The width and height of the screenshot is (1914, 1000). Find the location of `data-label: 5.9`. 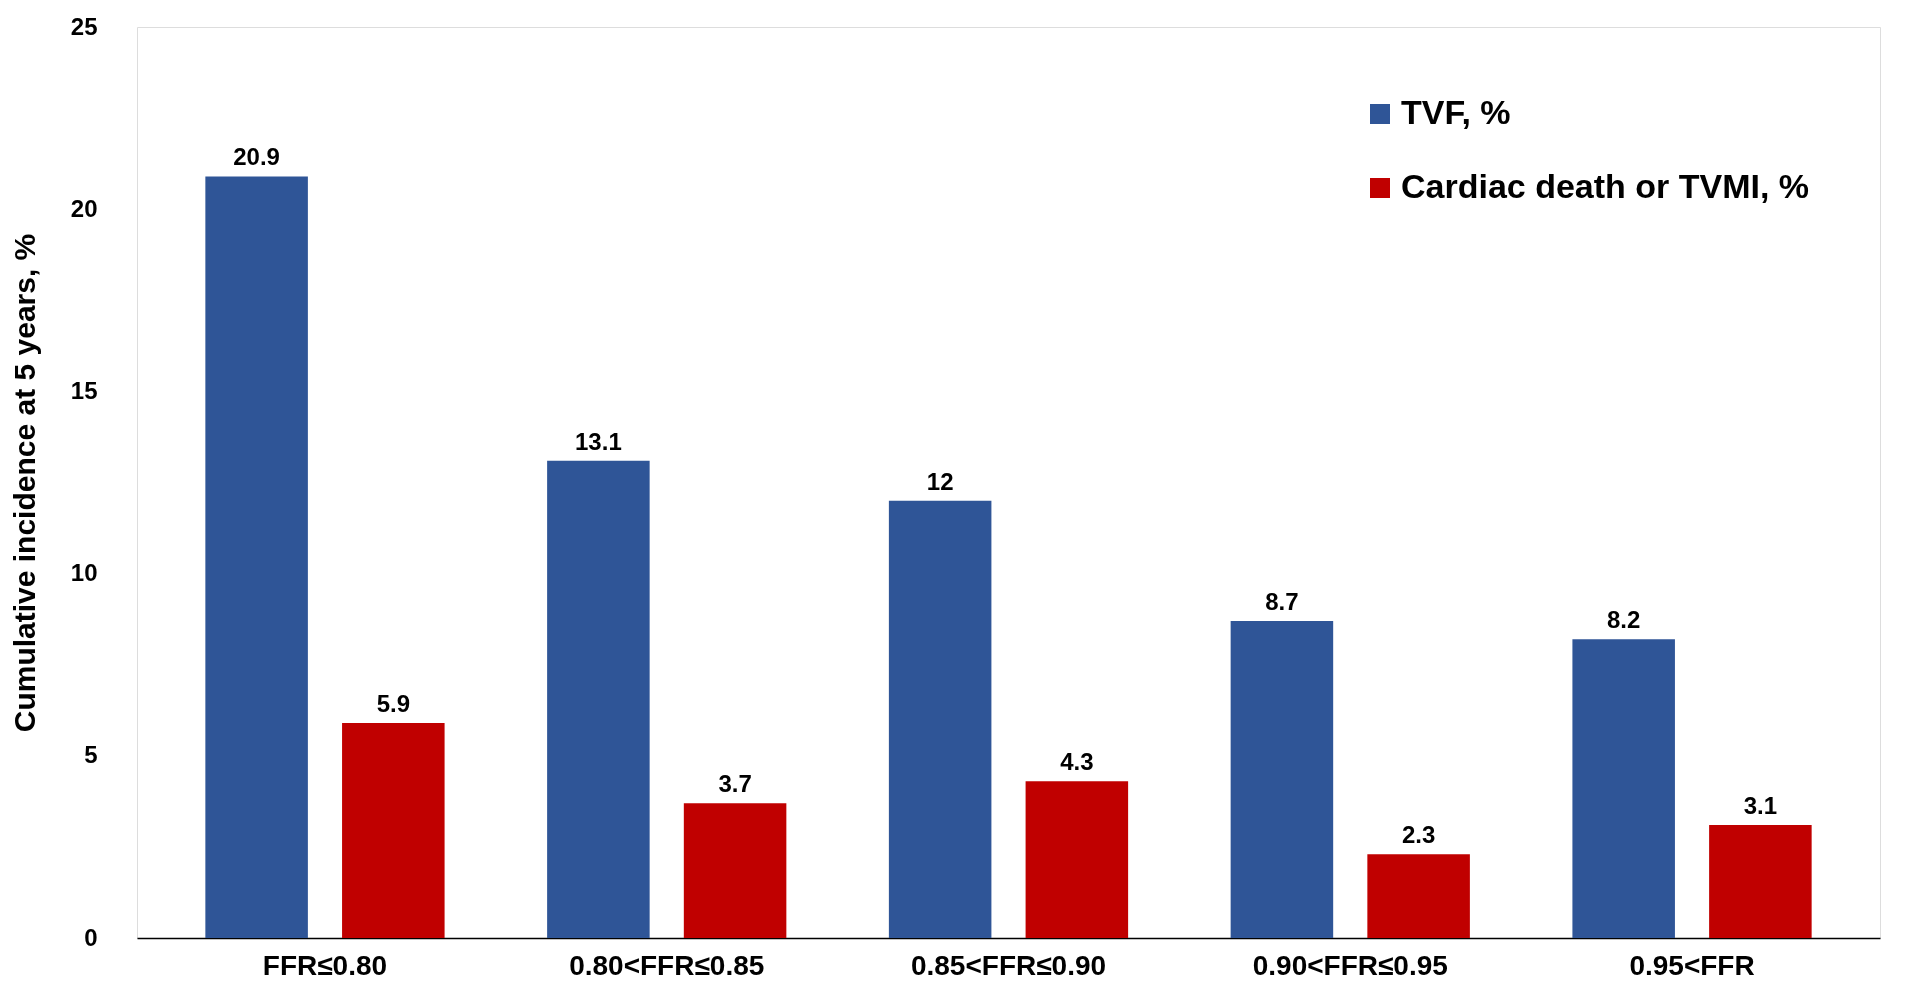

data-label: 5.9 is located at coordinates (393, 703).